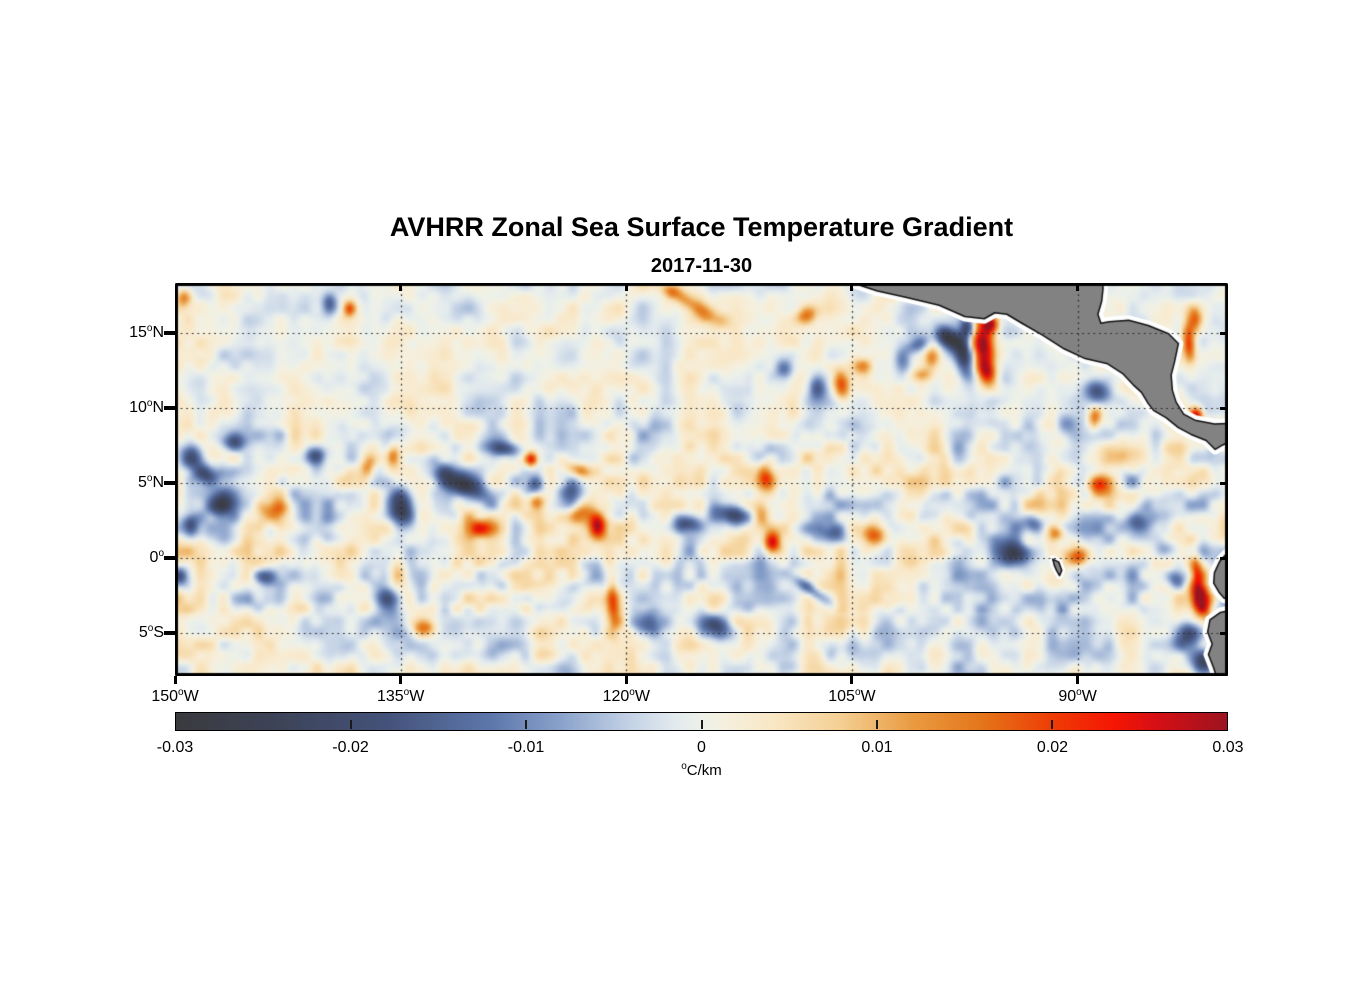 The image size is (1356, 1000). I want to click on y-tick-label: 5oN, so click(150, 482).